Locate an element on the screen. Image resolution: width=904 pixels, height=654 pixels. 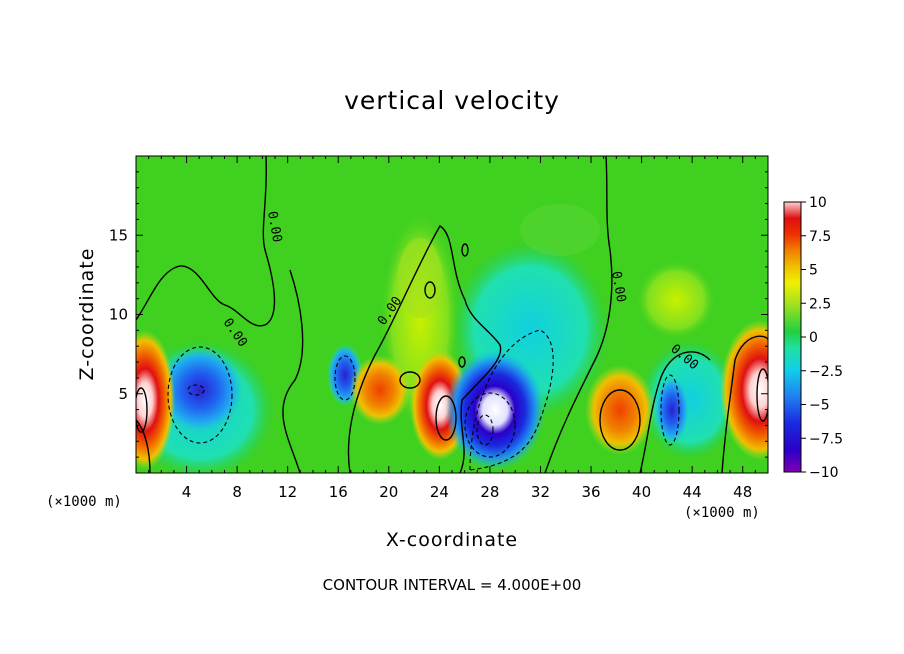
y-tick-label: 15 is located at coordinates (118, 235).